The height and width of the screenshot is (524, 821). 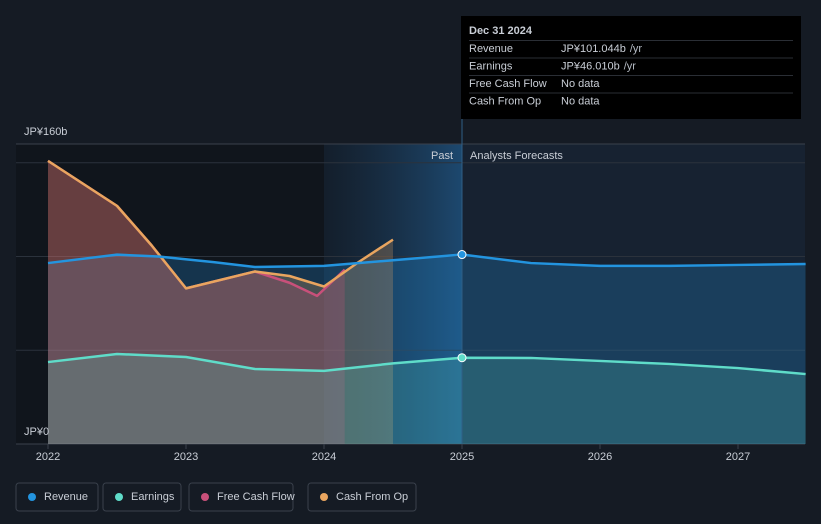 What do you see at coordinates (153, 497) in the screenshot?
I see `legend-label: Earnings` at bounding box center [153, 497].